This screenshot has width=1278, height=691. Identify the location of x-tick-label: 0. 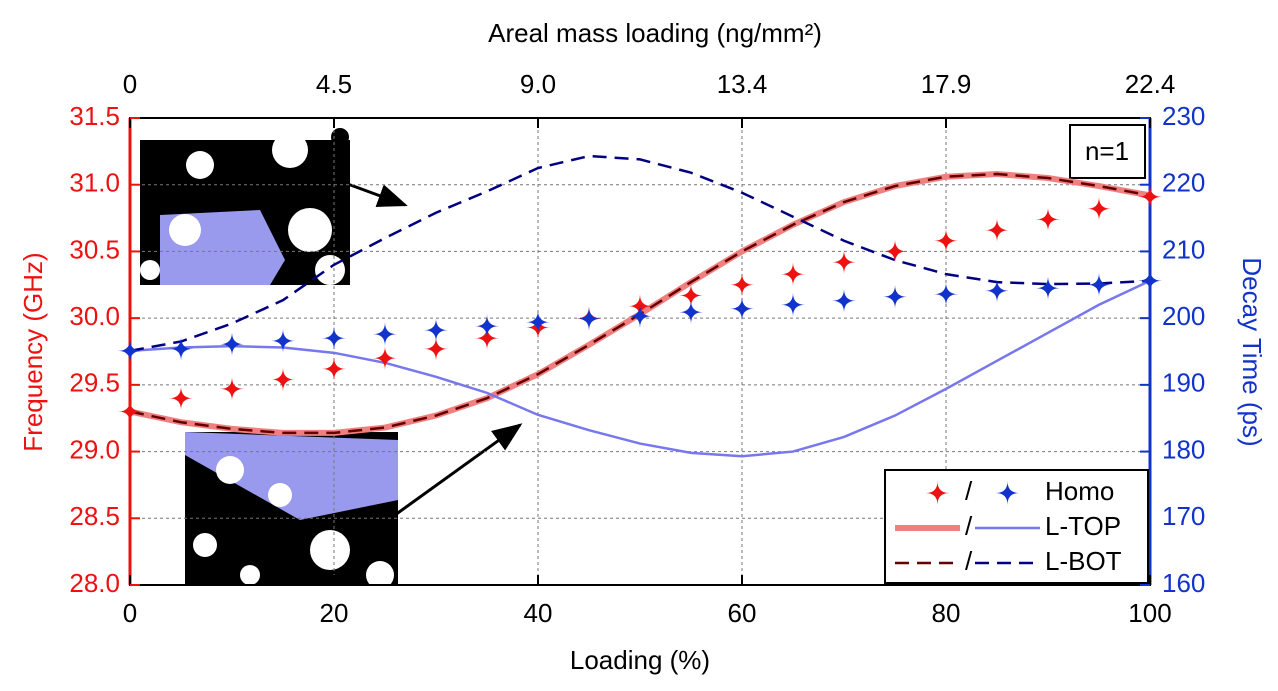
(130, 613).